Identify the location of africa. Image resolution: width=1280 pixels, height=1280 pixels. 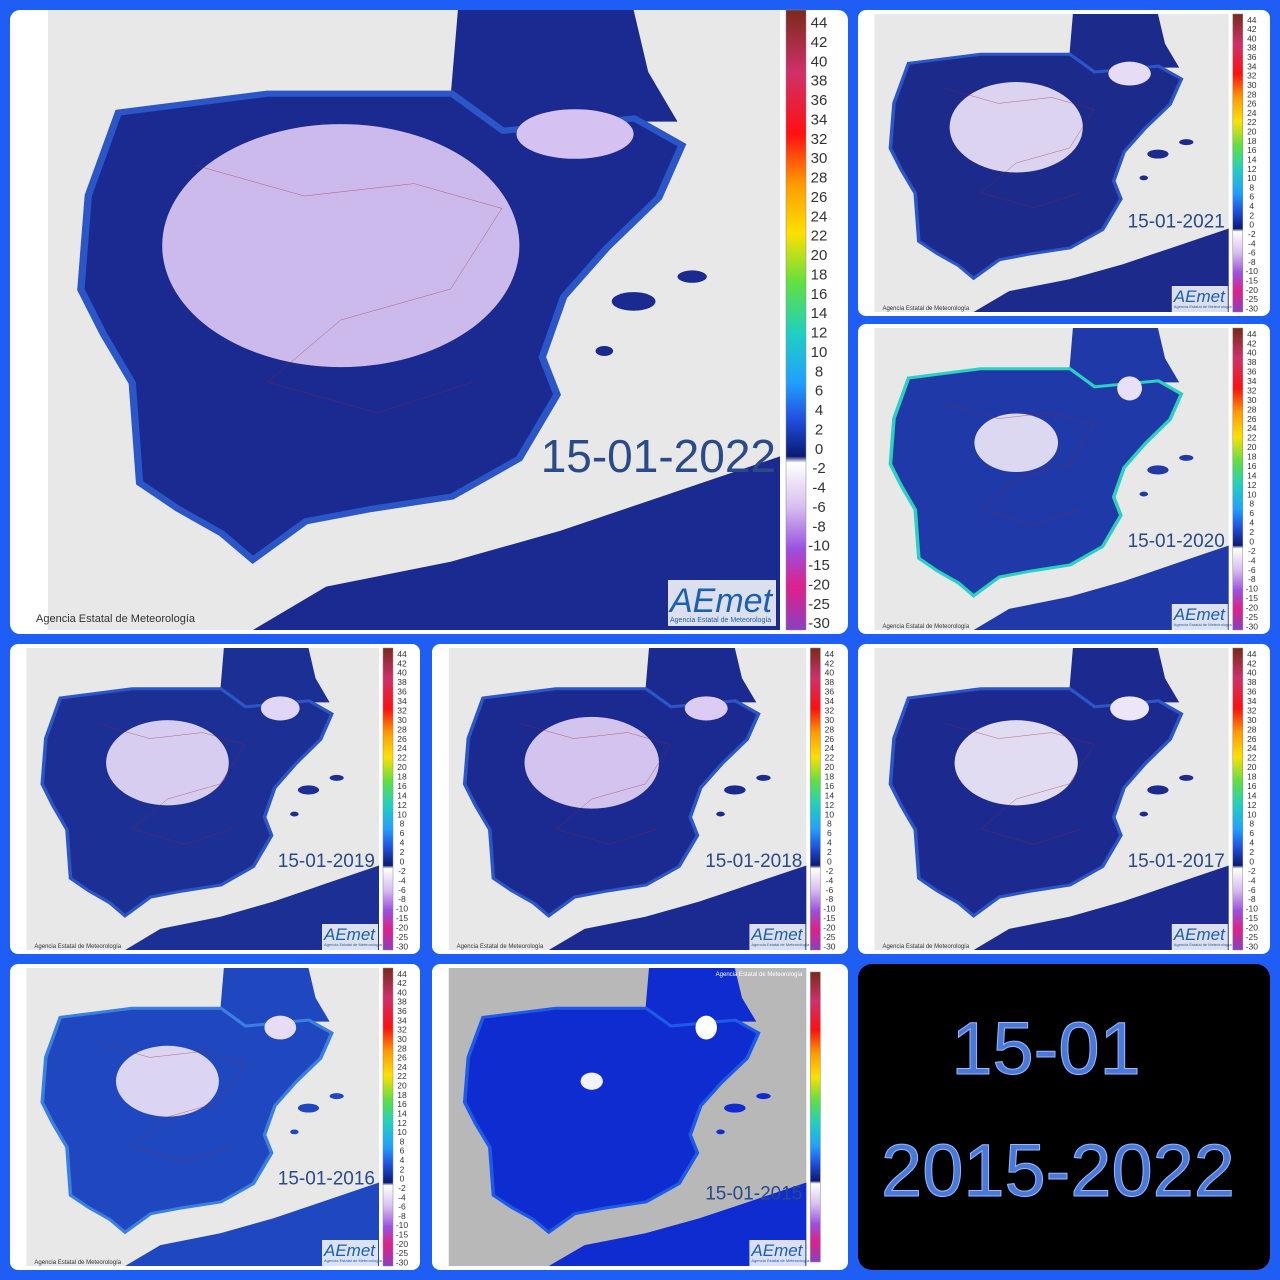
(252, 1224).